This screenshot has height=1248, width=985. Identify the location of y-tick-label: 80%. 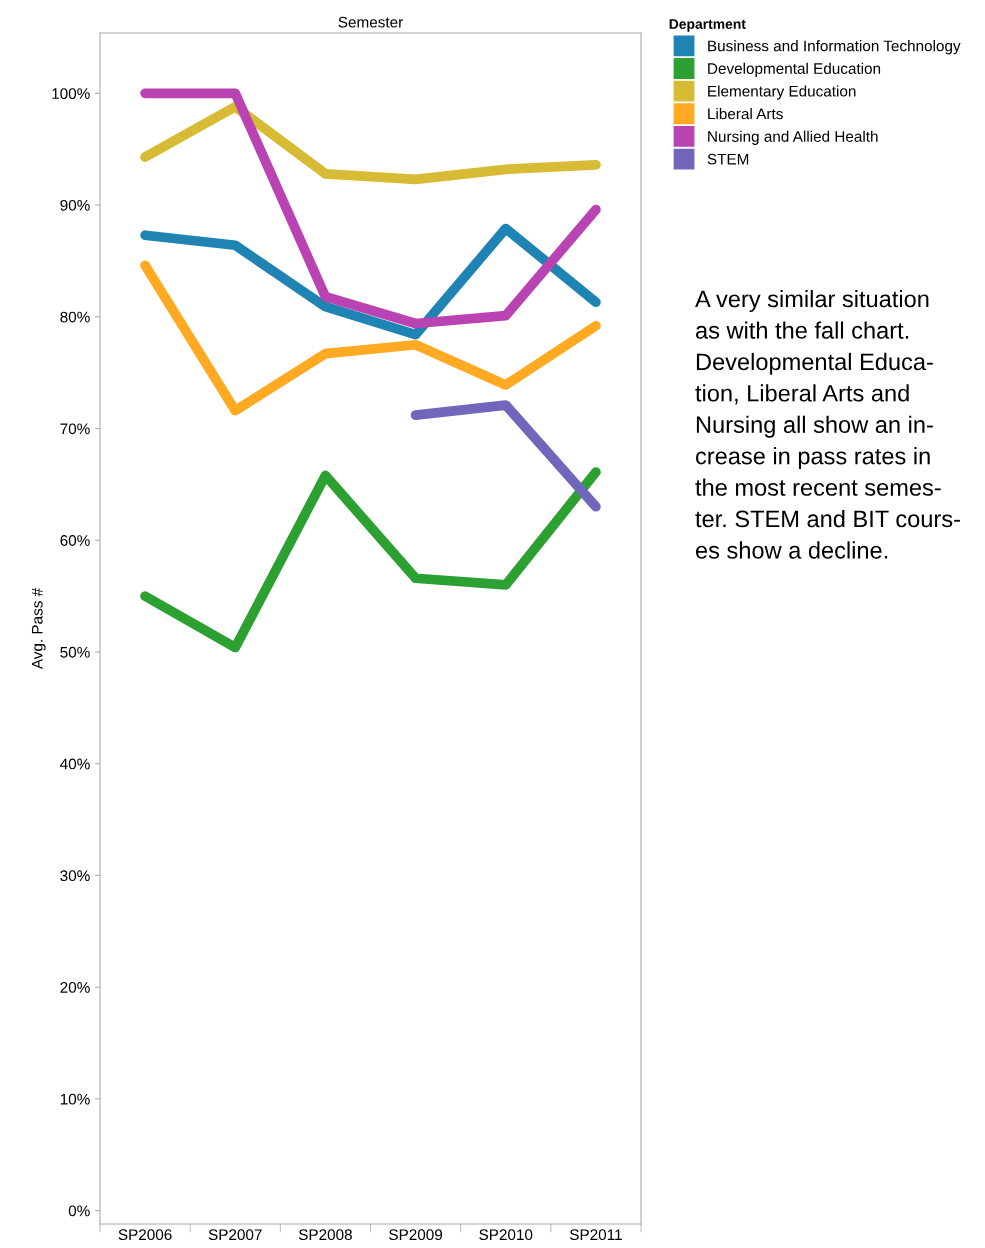
(75, 317).